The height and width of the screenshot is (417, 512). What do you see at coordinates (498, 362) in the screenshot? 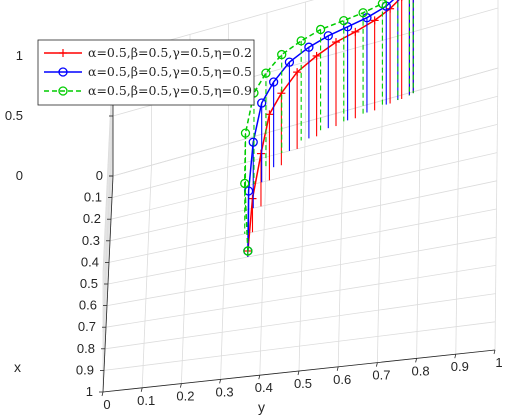
I see `y-tick-label: 1` at bounding box center [498, 362].